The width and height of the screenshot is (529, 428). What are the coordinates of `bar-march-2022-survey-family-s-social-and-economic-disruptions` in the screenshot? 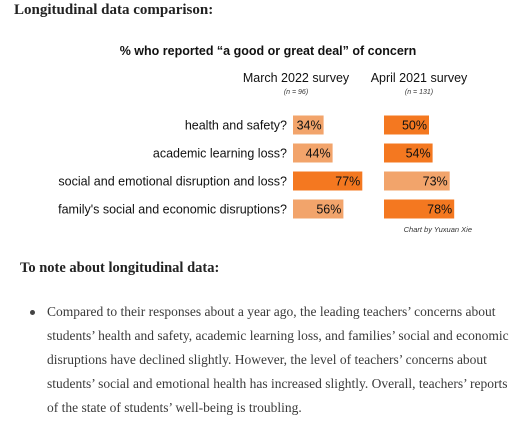 It's located at (318, 209).